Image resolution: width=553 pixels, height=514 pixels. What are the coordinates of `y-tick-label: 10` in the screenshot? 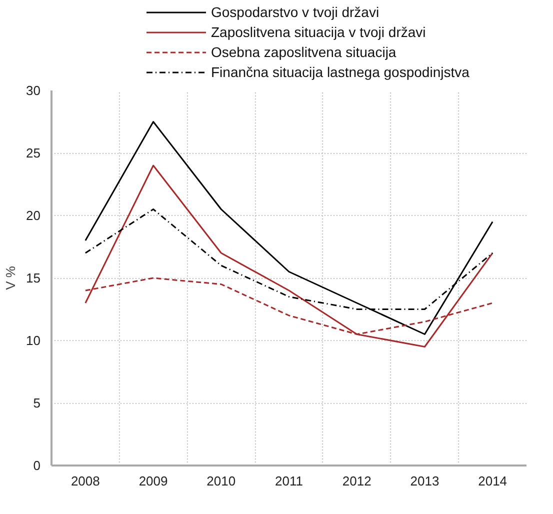 It's located at (33, 340).